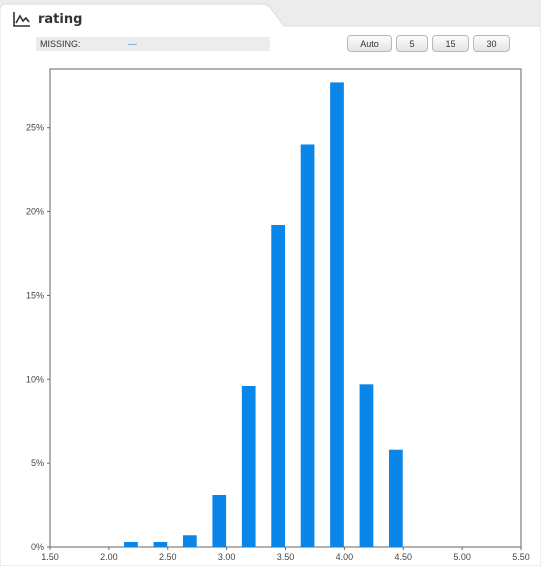 This screenshot has height=566, width=541. Describe the element at coordinates (345, 557) in the screenshot. I see `x-tick-label: 4.00` at that location.